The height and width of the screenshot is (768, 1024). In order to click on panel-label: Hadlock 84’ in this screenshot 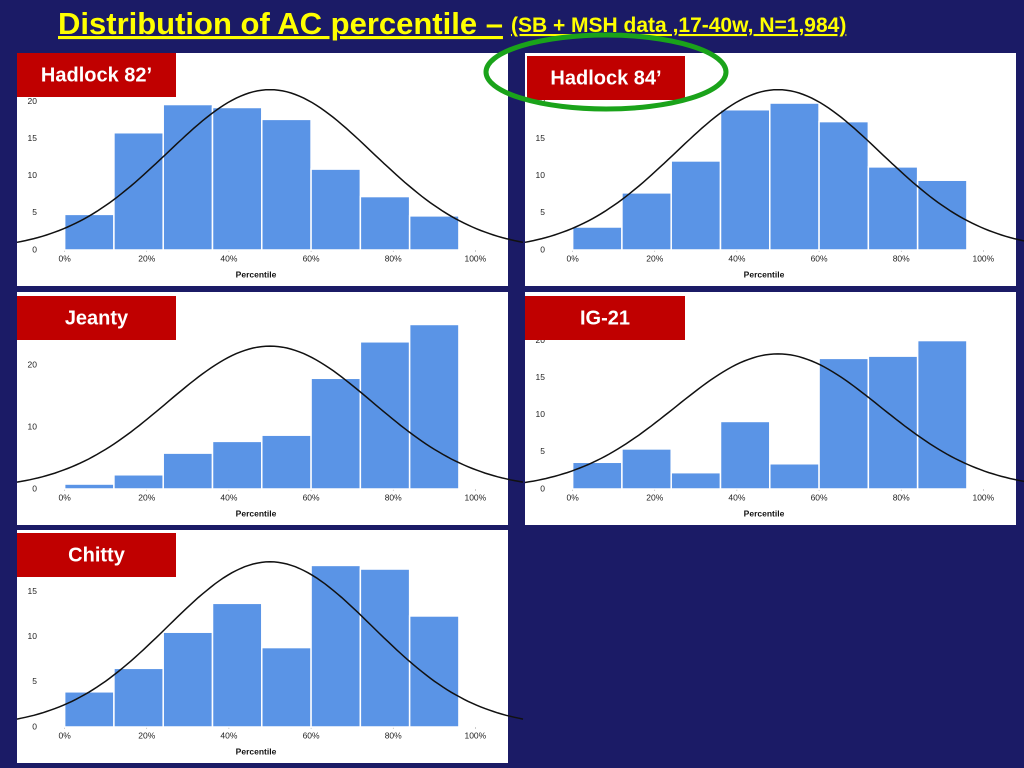, I will do `click(605, 78)`.